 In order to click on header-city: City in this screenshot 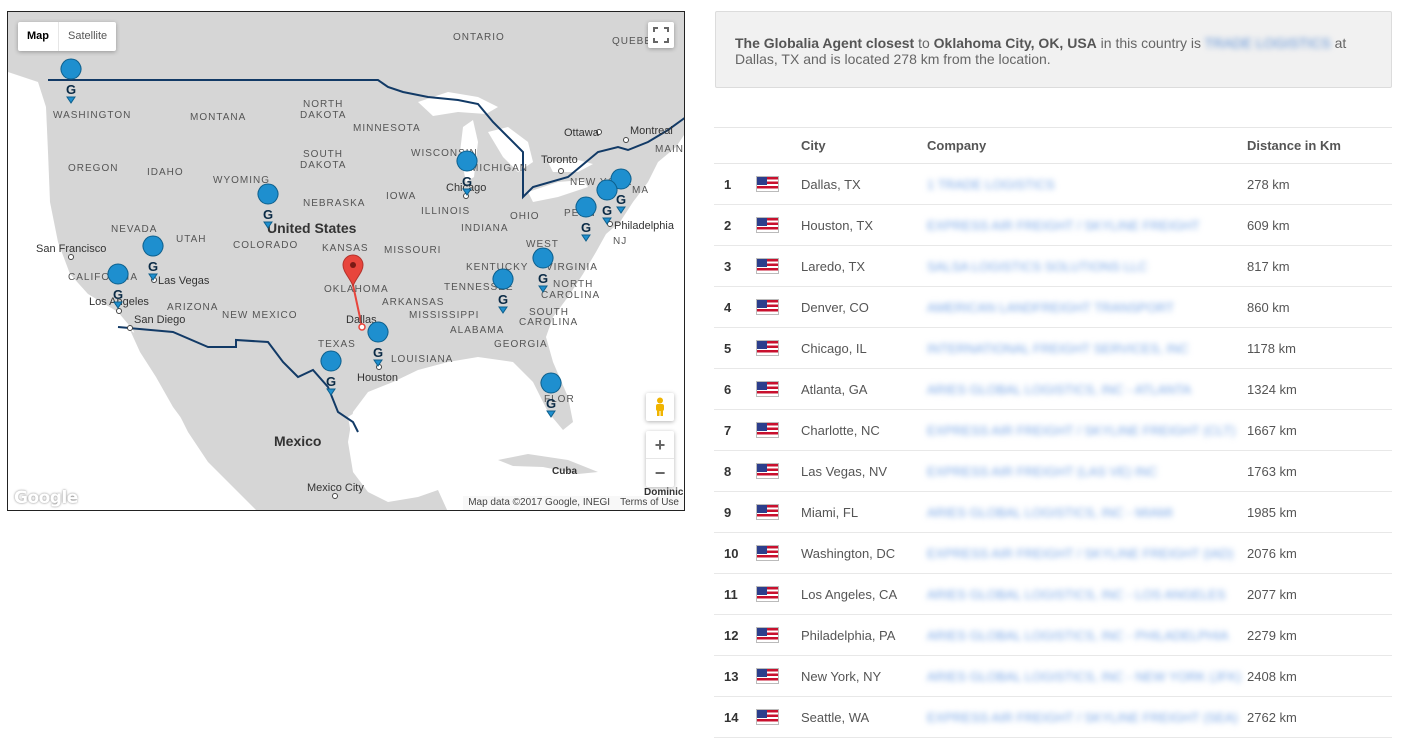, I will do `click(864, 145)`.